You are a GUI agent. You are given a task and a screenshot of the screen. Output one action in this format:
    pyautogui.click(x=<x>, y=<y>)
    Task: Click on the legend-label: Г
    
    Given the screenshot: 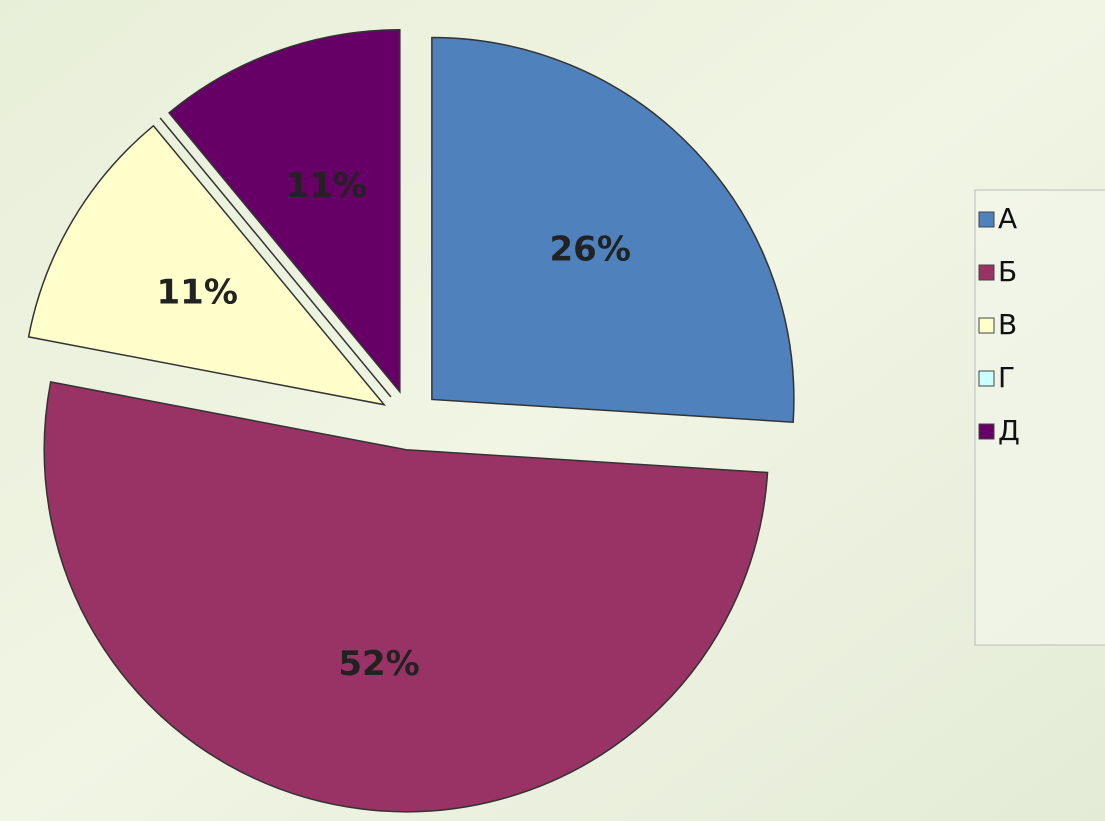 What is the action you would take?
    pyautogui.click(x=1006, y=377)
    